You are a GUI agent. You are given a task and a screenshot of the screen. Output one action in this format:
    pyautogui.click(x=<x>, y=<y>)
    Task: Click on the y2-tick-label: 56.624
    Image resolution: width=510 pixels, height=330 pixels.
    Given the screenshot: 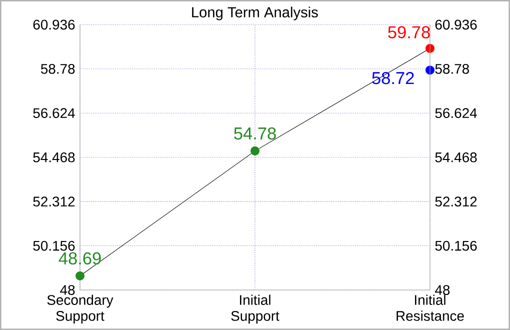 What is the action you would take?
    pyautogui.click(x=456, y=113)
    